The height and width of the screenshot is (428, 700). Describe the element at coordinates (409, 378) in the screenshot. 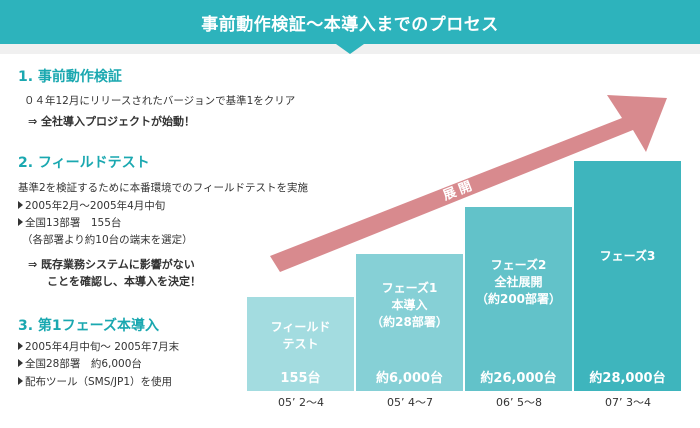

I see `bar-count: 約6,000台` at that location.